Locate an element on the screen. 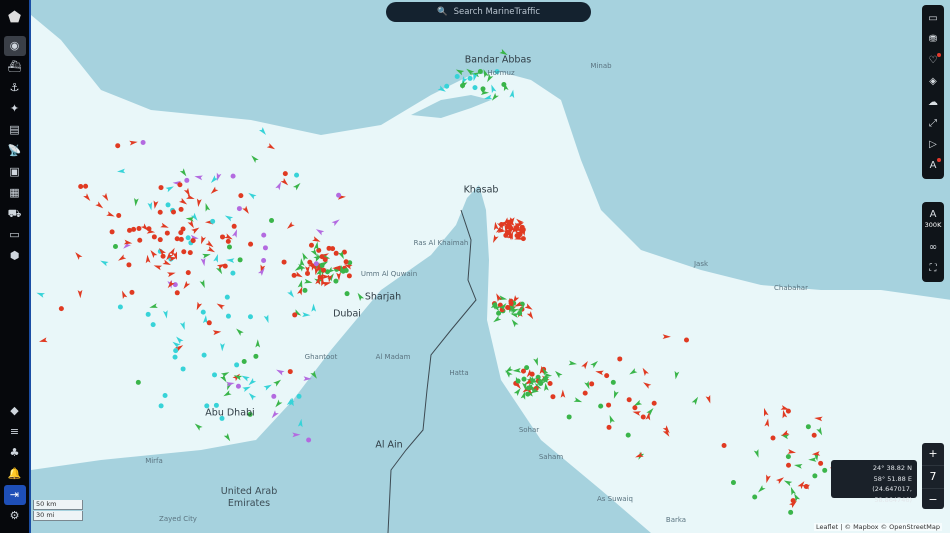  sidebar-item-notifications: 🔔 is located at coordinates (15, 474).